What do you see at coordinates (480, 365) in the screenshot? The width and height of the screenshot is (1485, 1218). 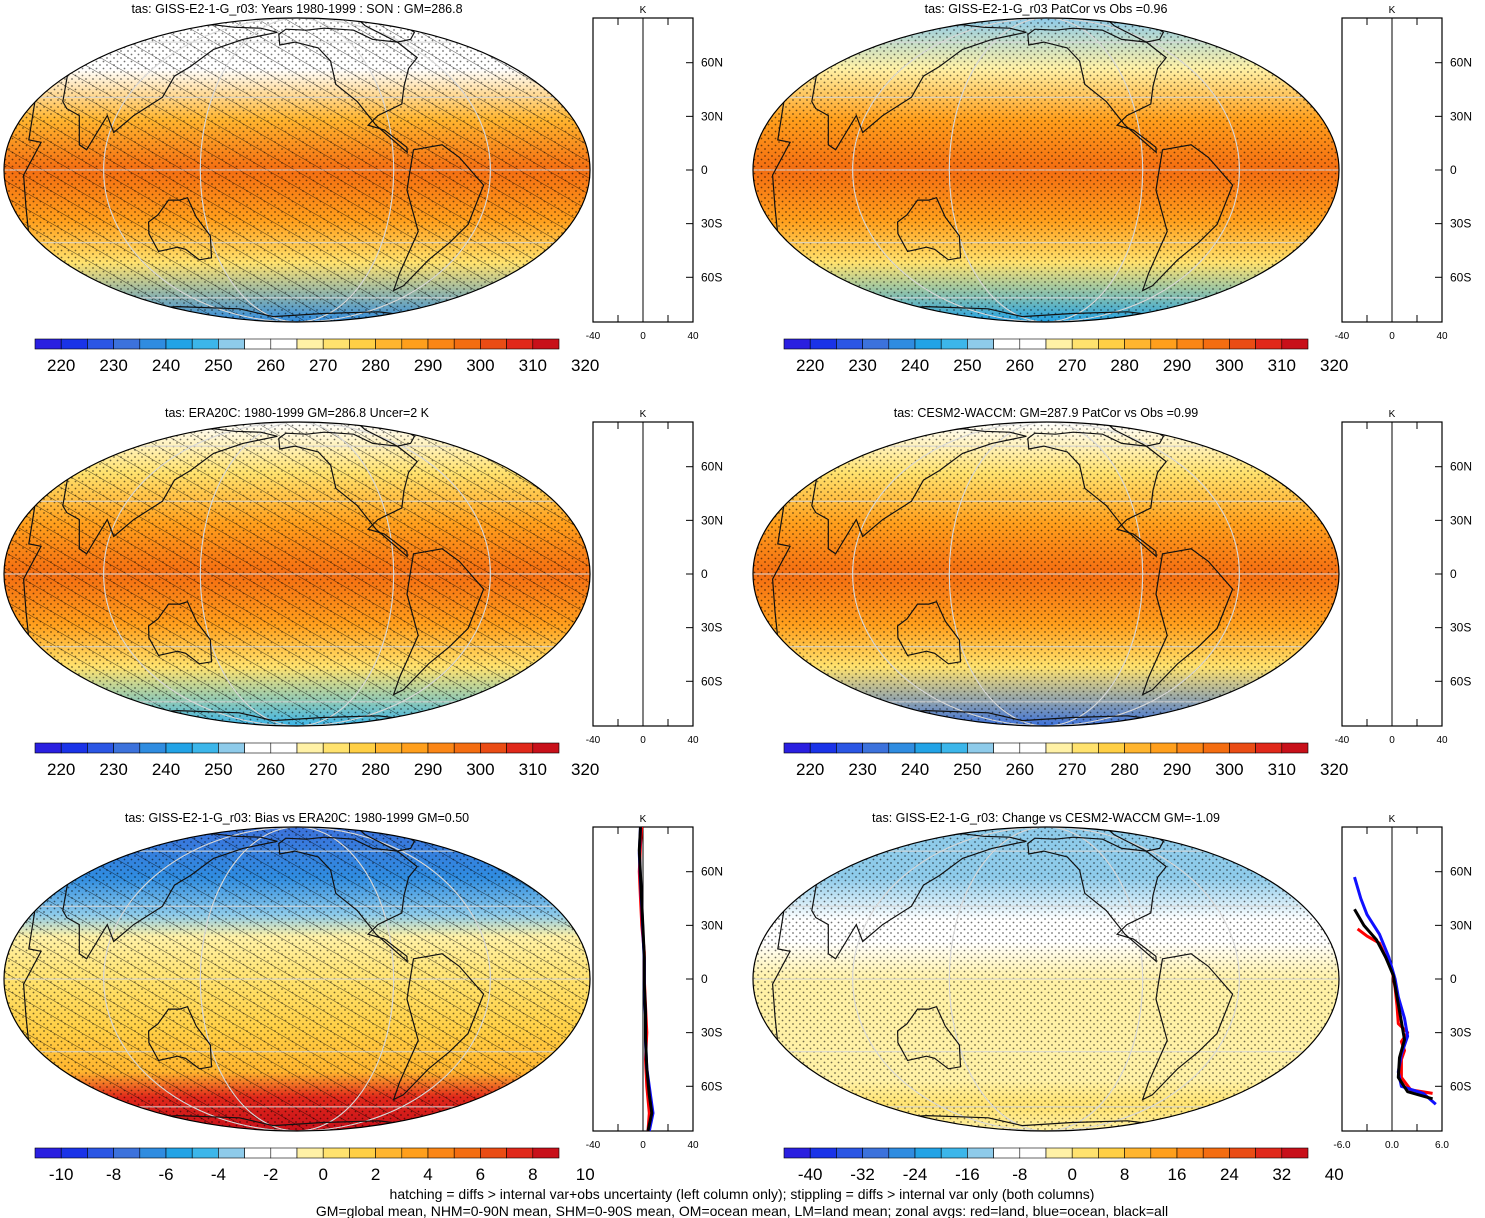 I see `colorbar-tick-label: 300` at bounding box center [480, 365].